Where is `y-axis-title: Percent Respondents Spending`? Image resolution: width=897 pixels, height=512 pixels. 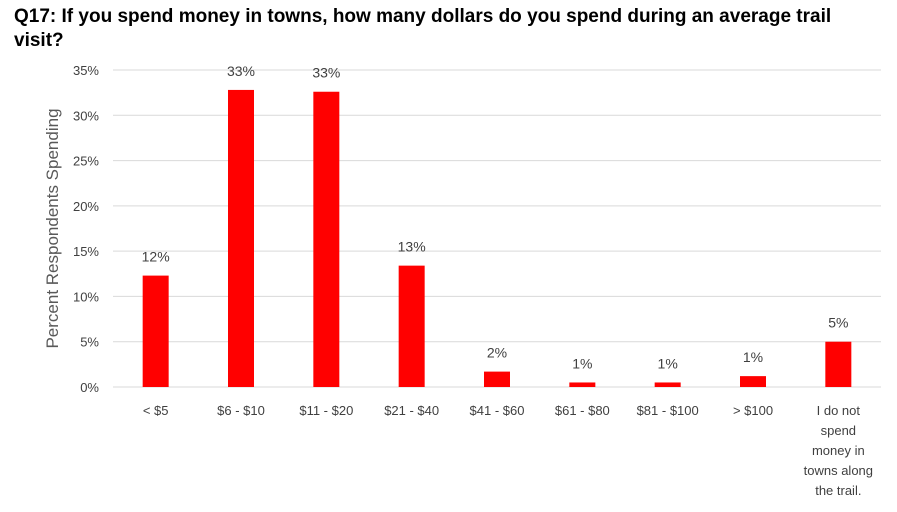 y-axis-title: Percent Respondents Spending is located at coordinates (52, 228).